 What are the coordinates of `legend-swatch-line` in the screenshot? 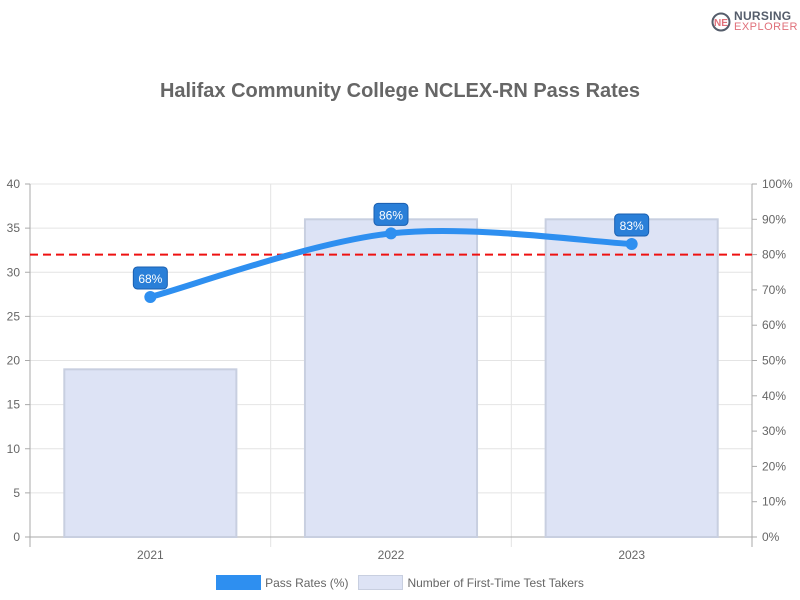 It's located at (239, 582).